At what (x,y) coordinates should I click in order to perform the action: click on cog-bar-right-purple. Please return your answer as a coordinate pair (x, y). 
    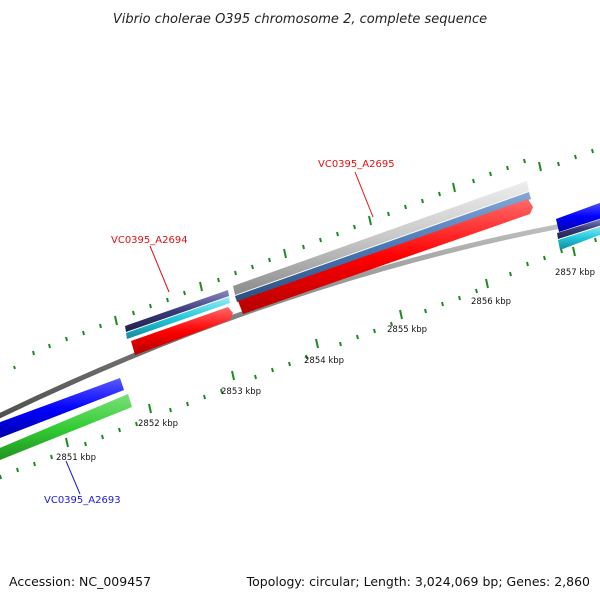
    Looking at the image, I should click on (578, 229).